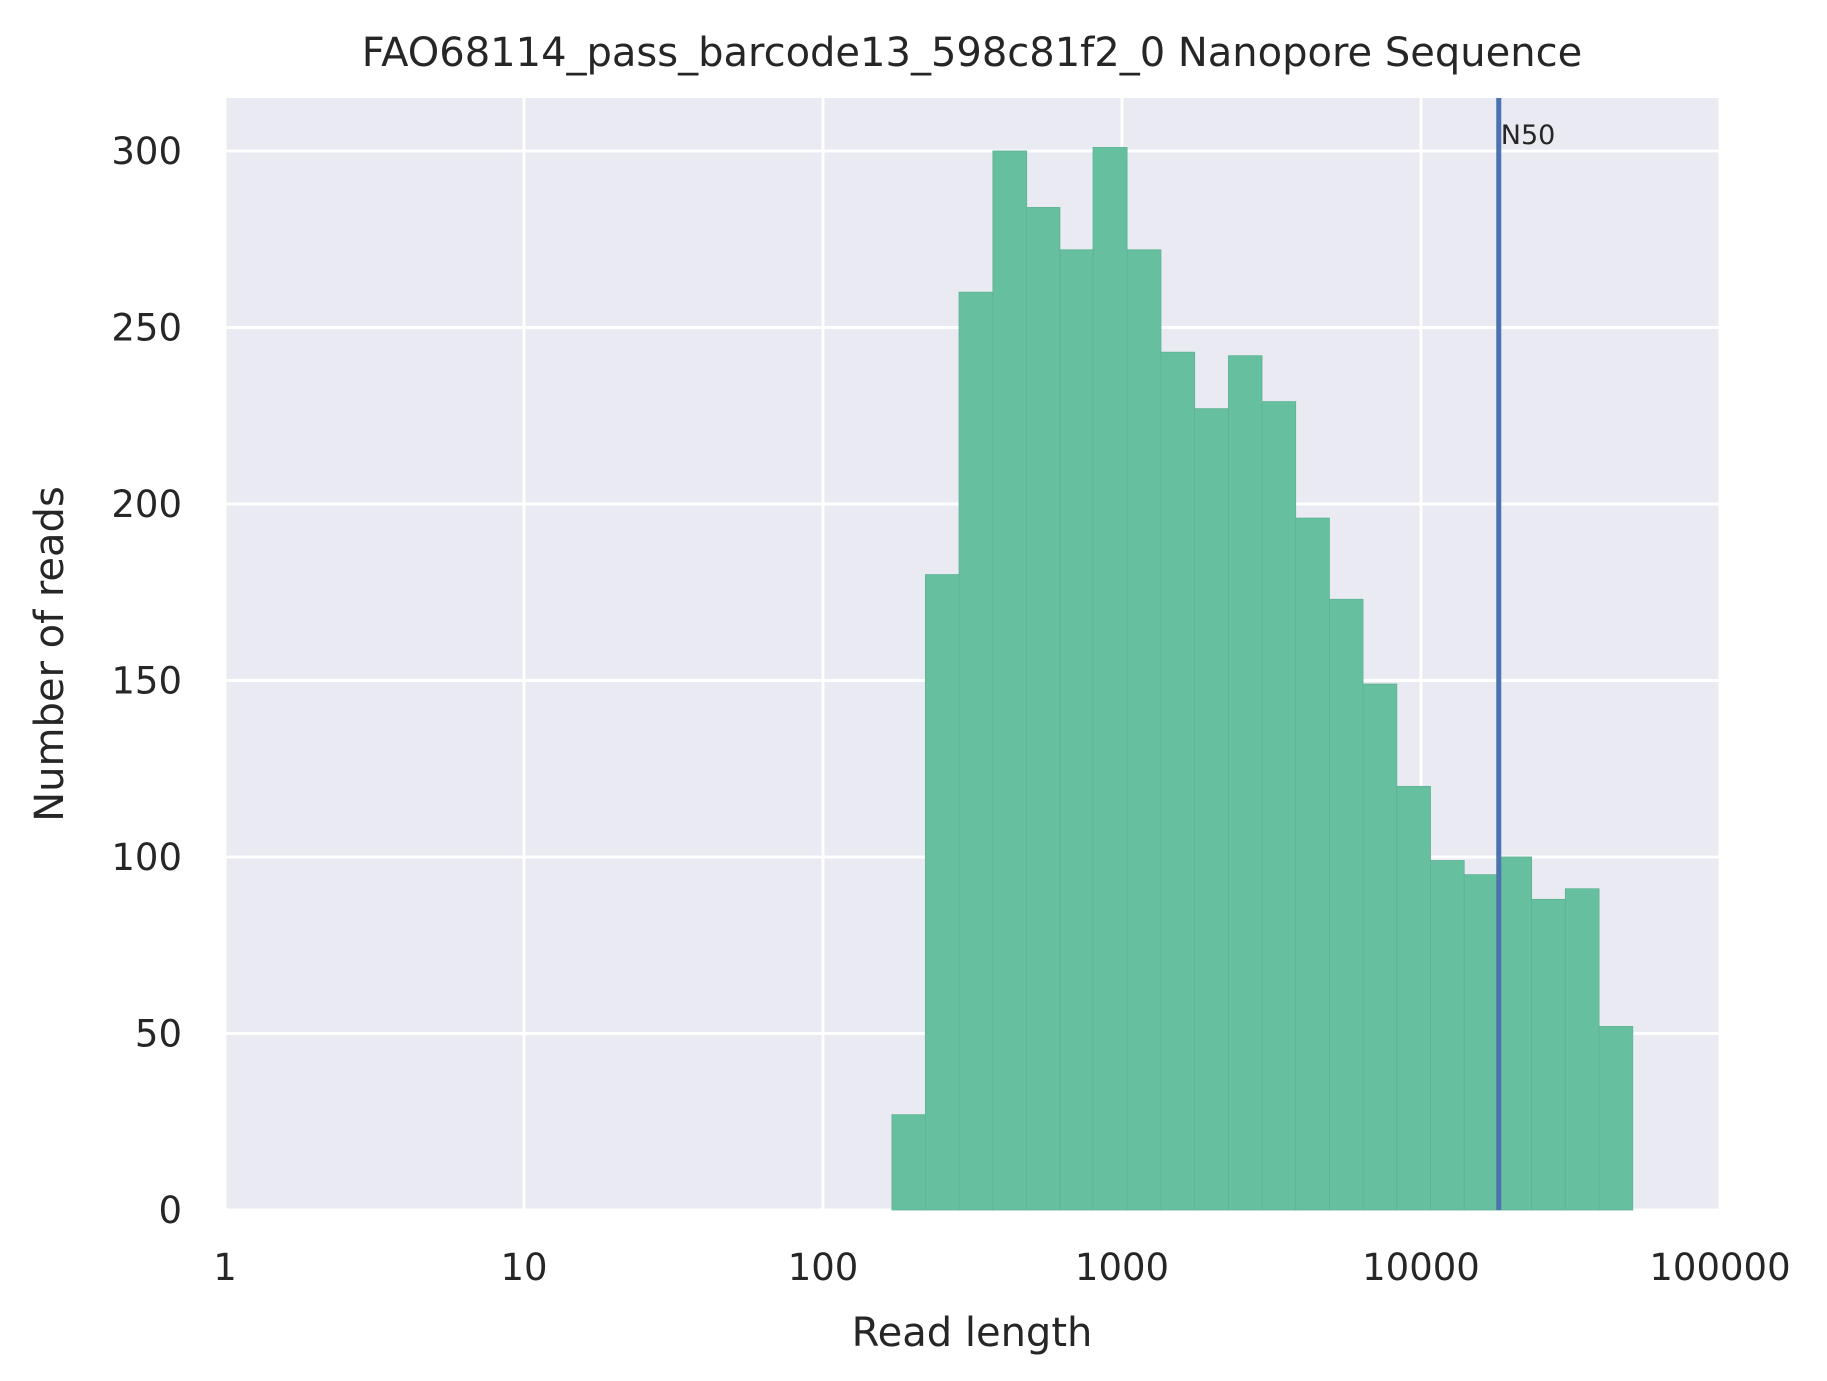 The width and height of the screenshot is (1827, 1381). What do you see at coordinates (972, 1333) in the screenshot?
I see `x-axis-title: Read length` at bounding box center [972, 1333].